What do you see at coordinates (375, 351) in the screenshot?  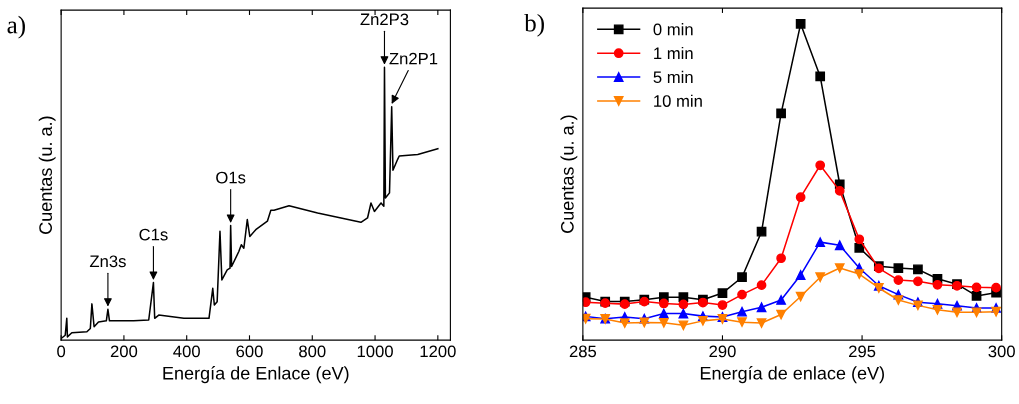 I see `x-tick-label: 1000` at bounding box center [375, 351].